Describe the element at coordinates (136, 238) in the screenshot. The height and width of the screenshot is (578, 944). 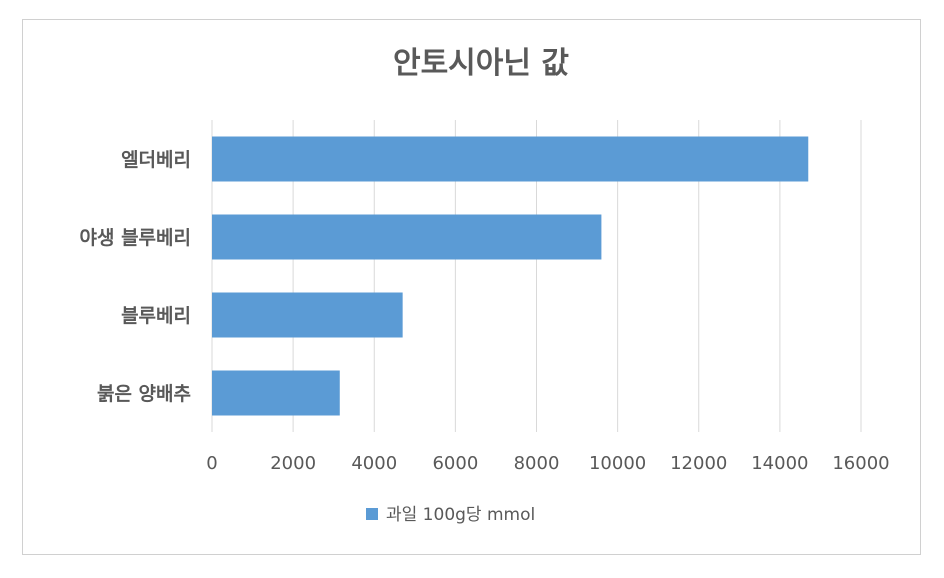
I see `category-label: 야생 블루베리` at that location.